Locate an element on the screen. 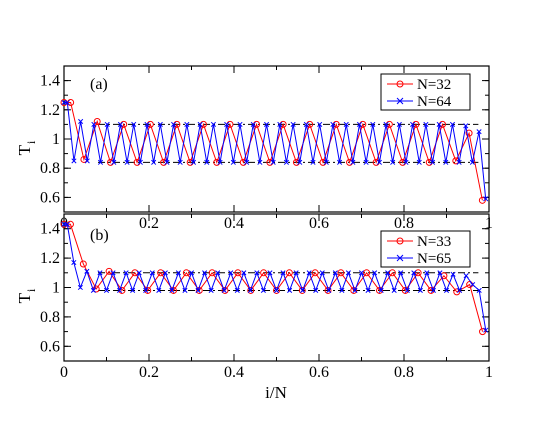 The width and height of the screenshot is (550, 425). x-tick-label-b: 0.6 is located at coordinates (319, 372).